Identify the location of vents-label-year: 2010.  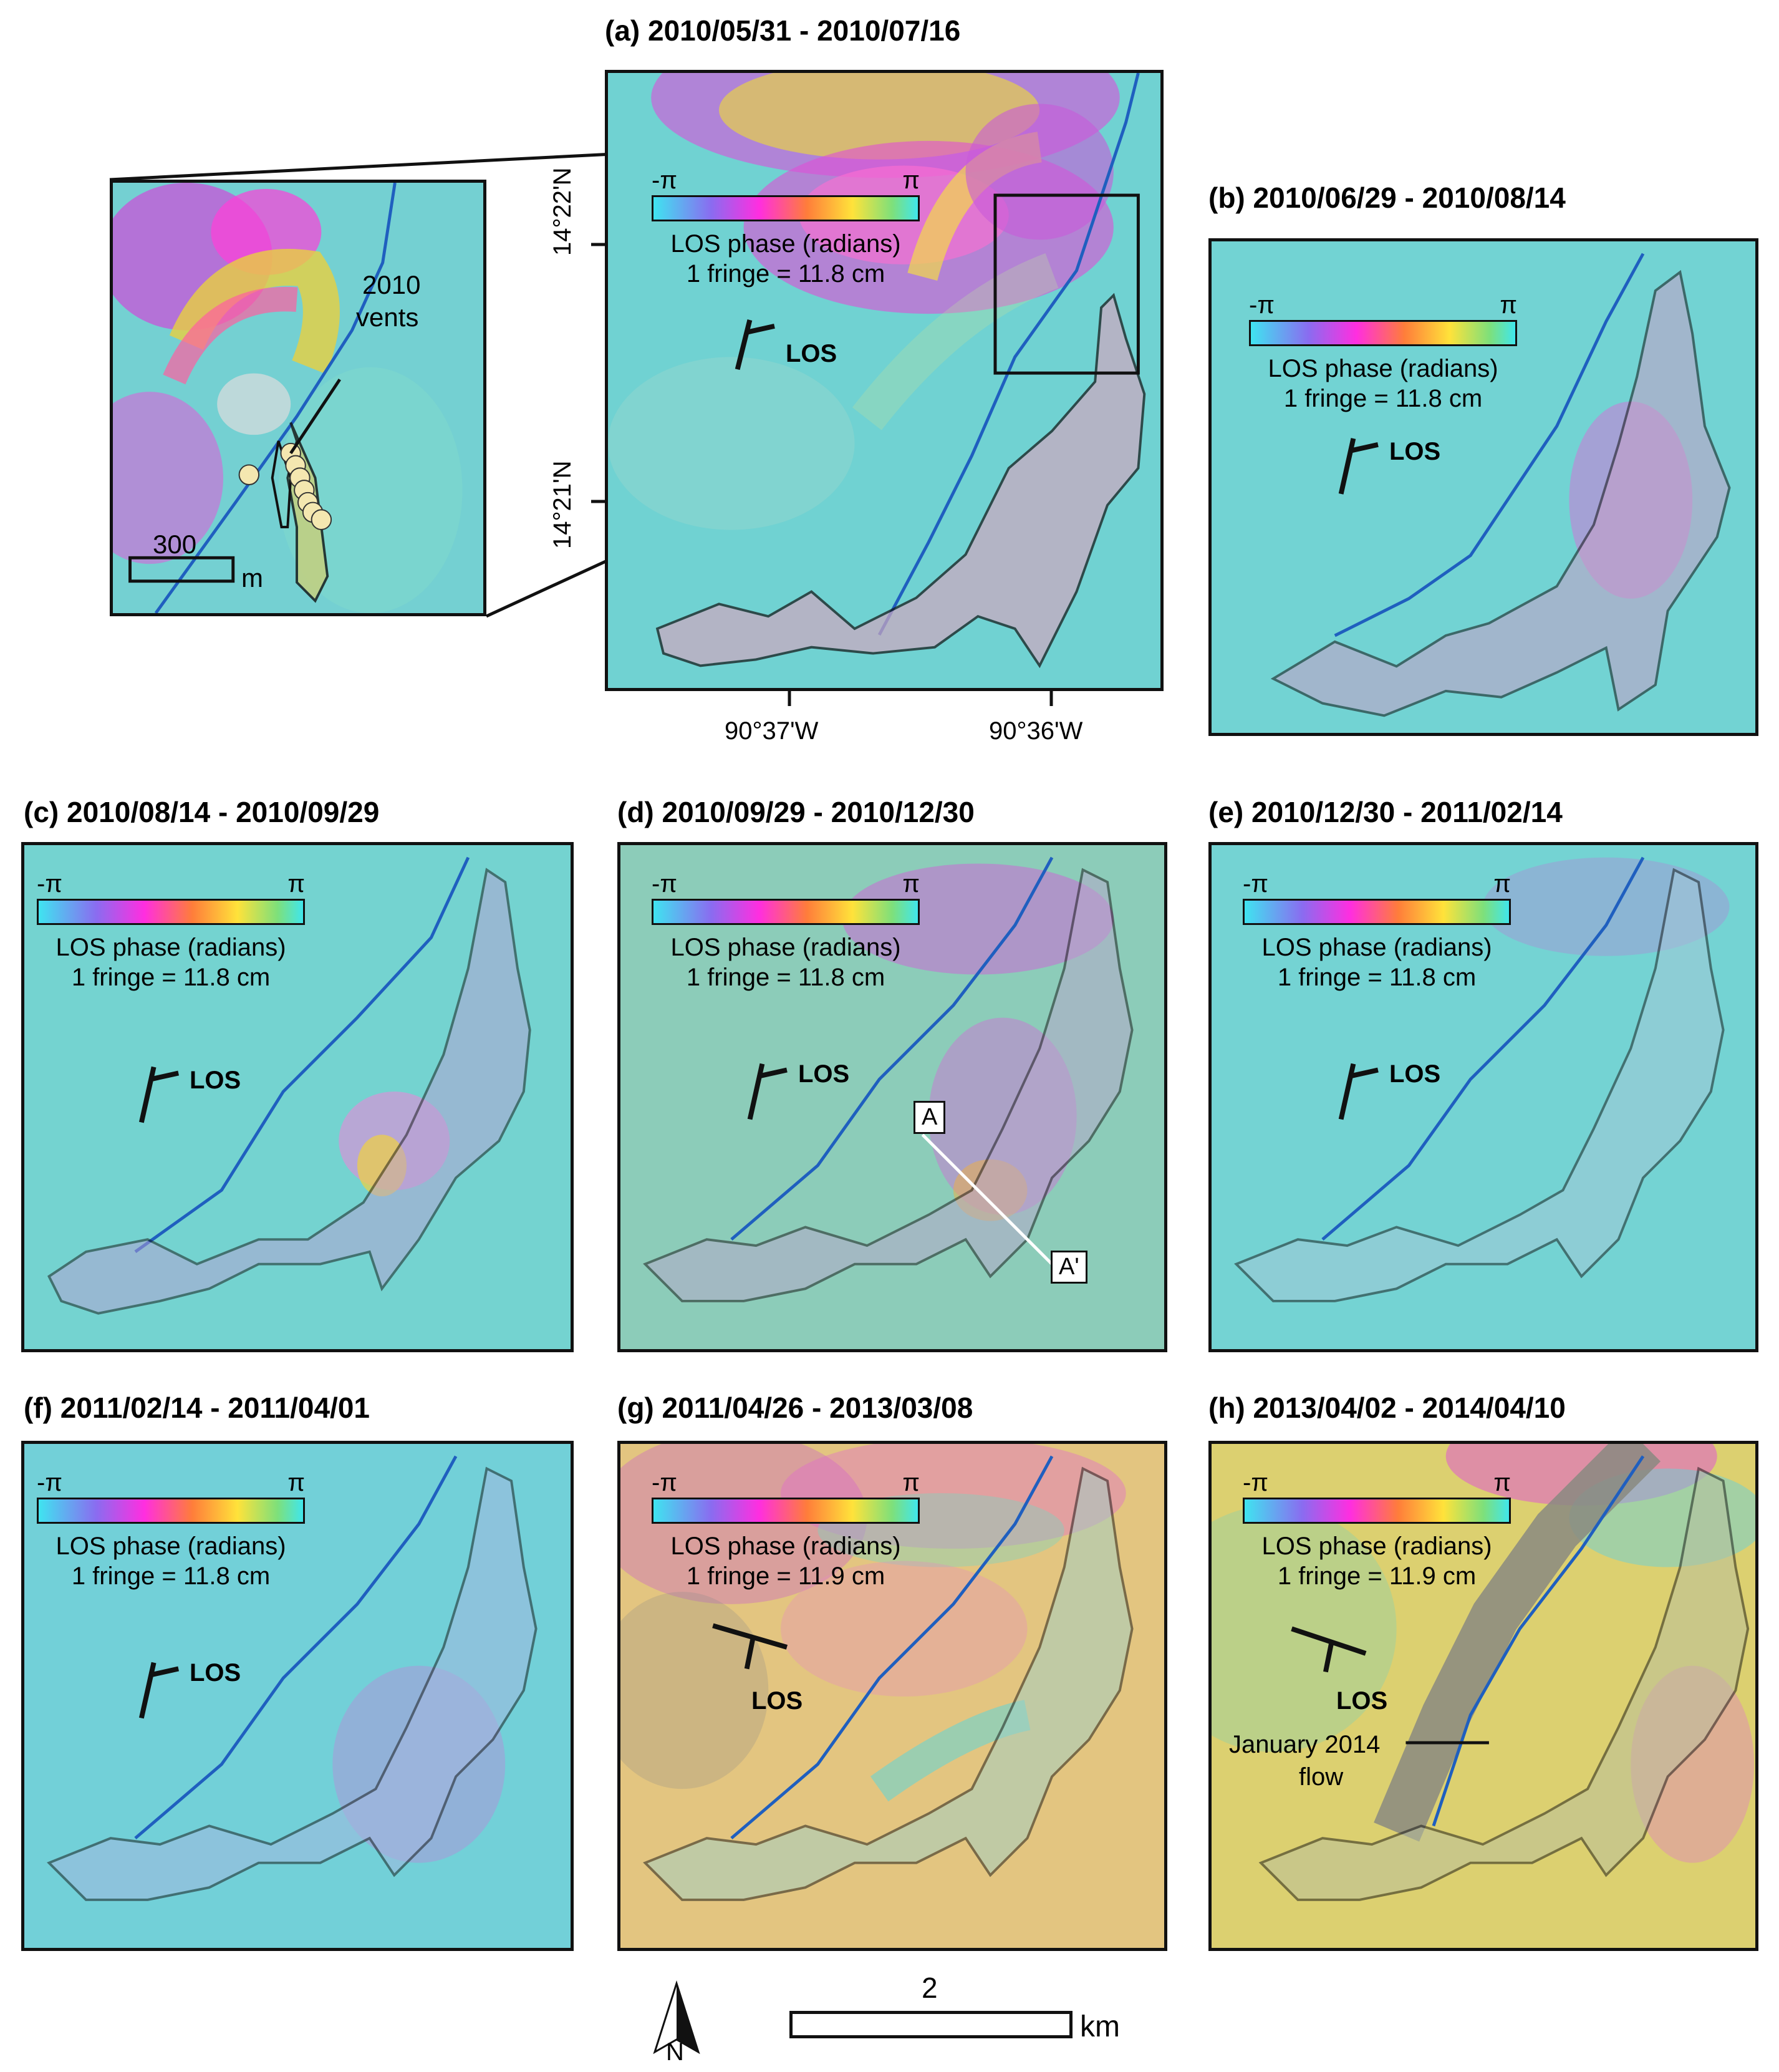
(391, 284).